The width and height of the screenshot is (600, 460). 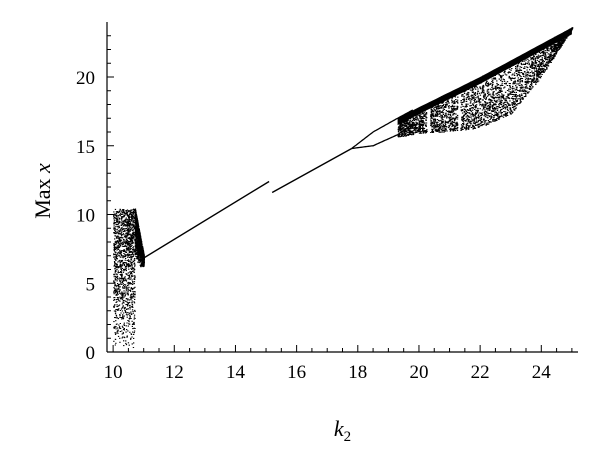 I want to click on y-tick-label: 20, so click(x=85, y=78).